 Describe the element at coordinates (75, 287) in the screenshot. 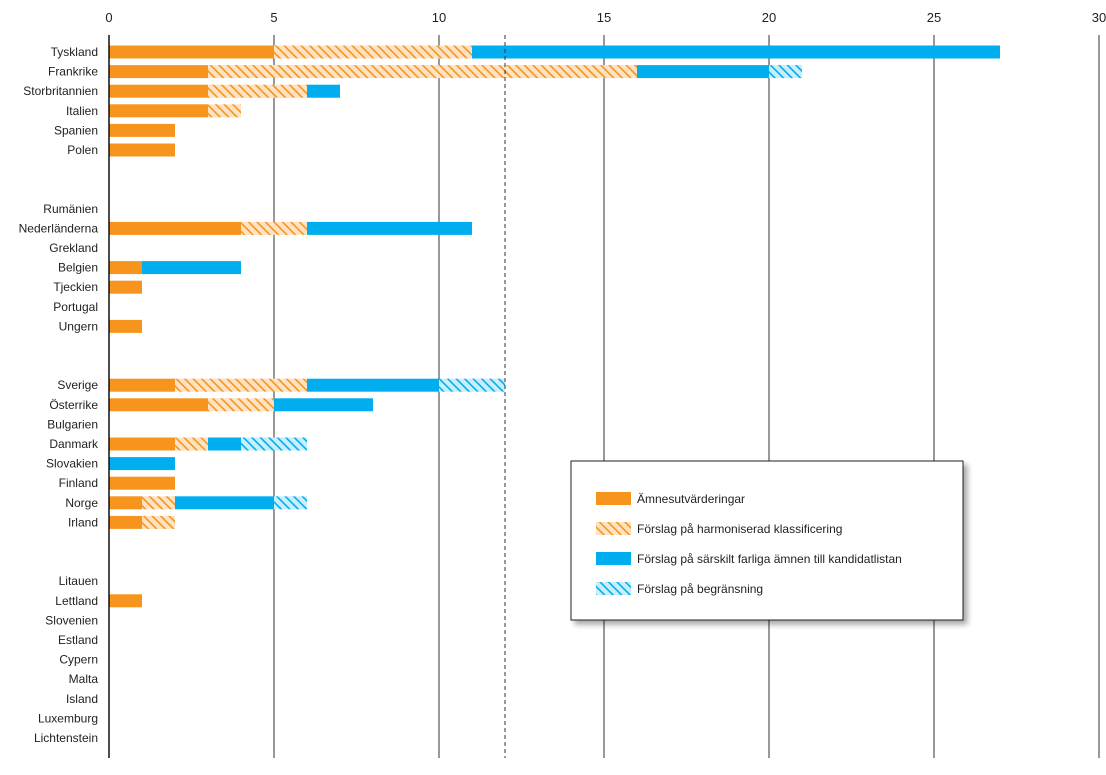

I see `category-label: Tjeckien` at that location.